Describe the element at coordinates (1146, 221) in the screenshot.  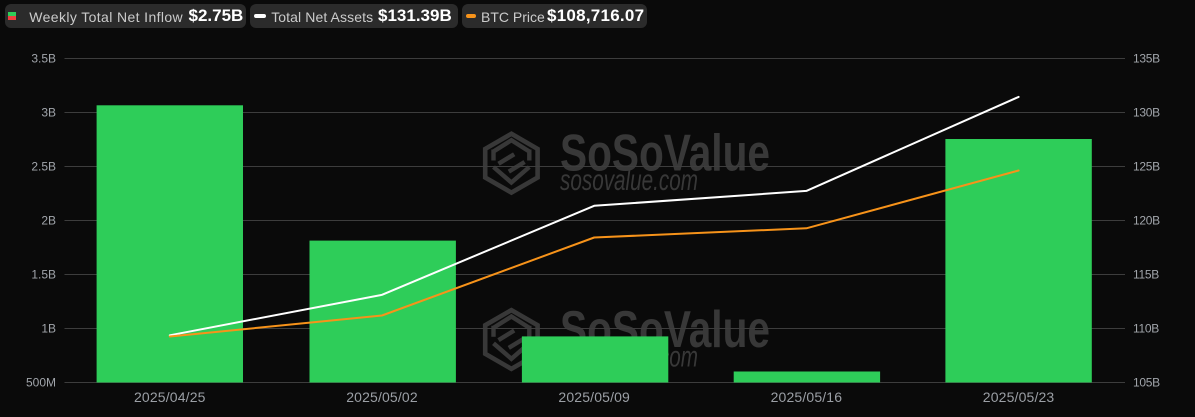
I see `svg-text: 120B` at that location.